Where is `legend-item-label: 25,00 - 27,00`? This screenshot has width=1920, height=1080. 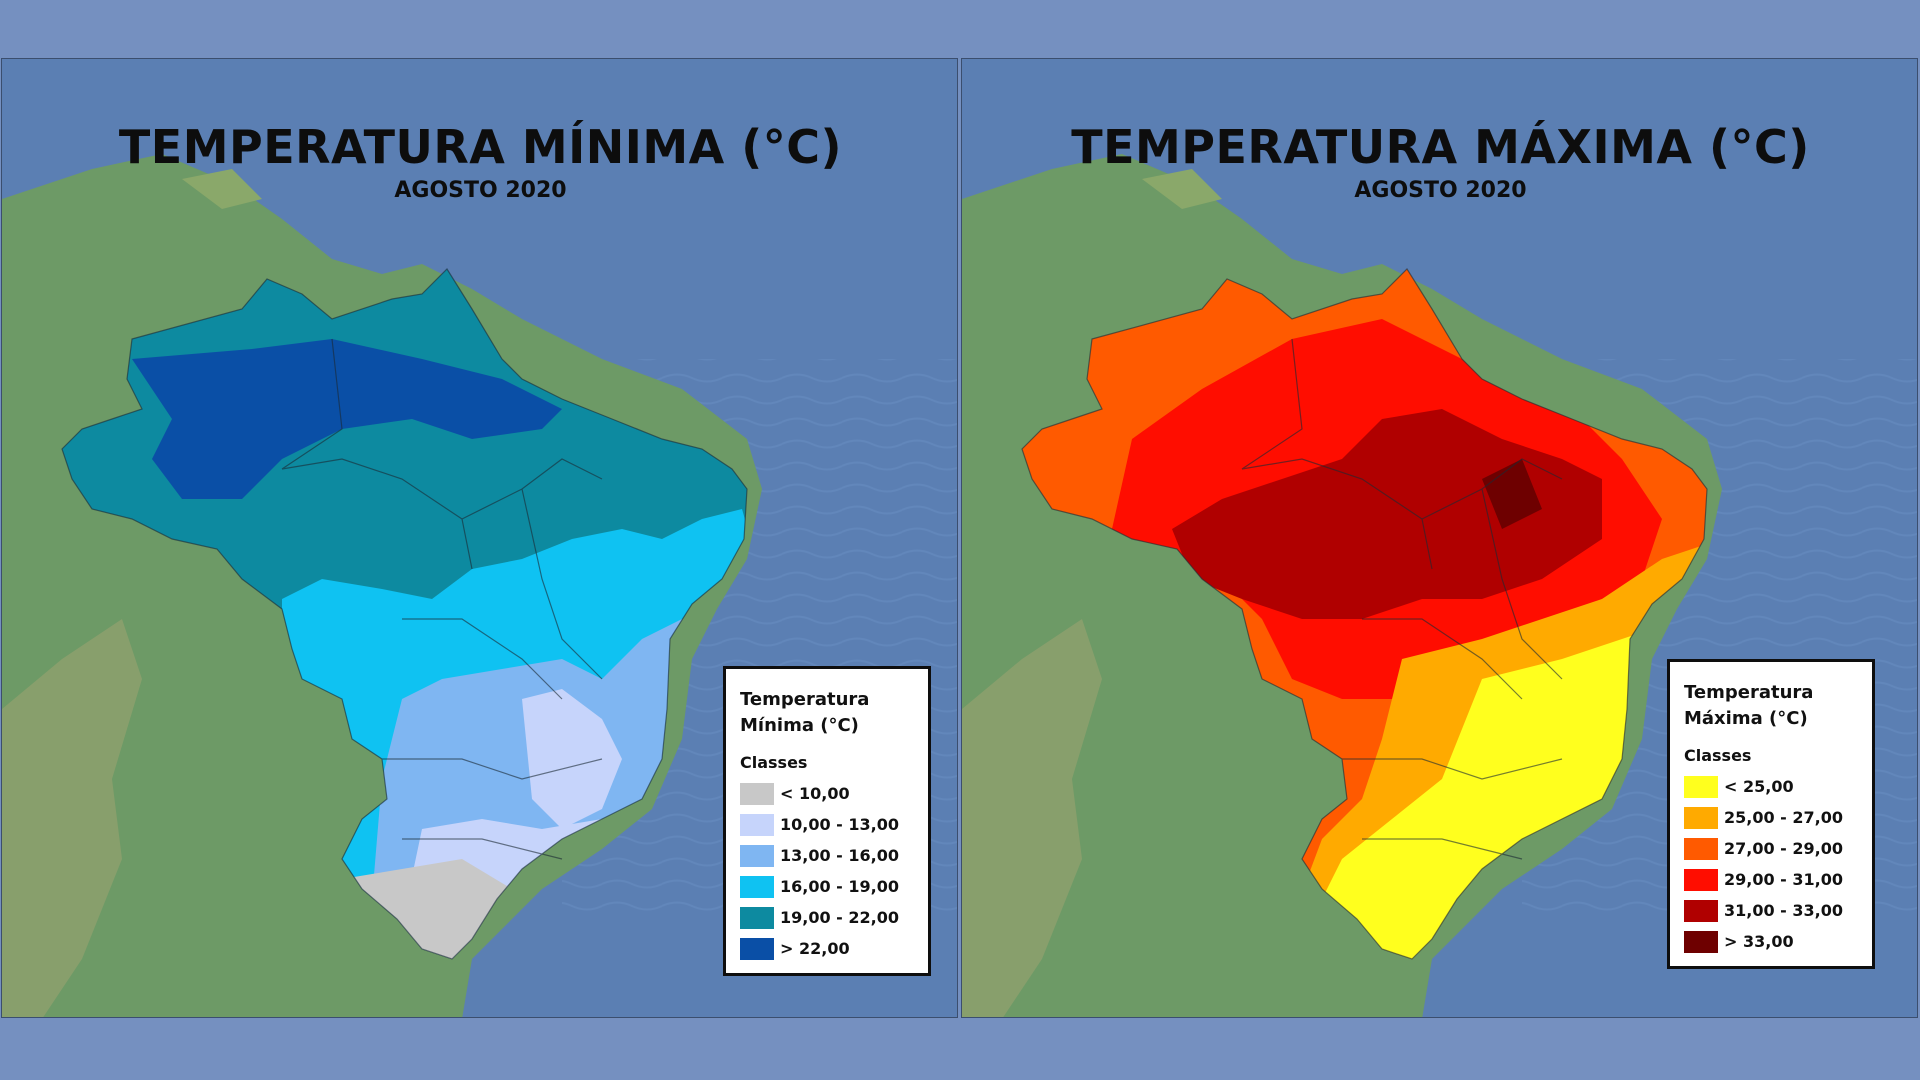 legend-item-label: 25,00 - 27,00 is located at coordinates (1783, 817).